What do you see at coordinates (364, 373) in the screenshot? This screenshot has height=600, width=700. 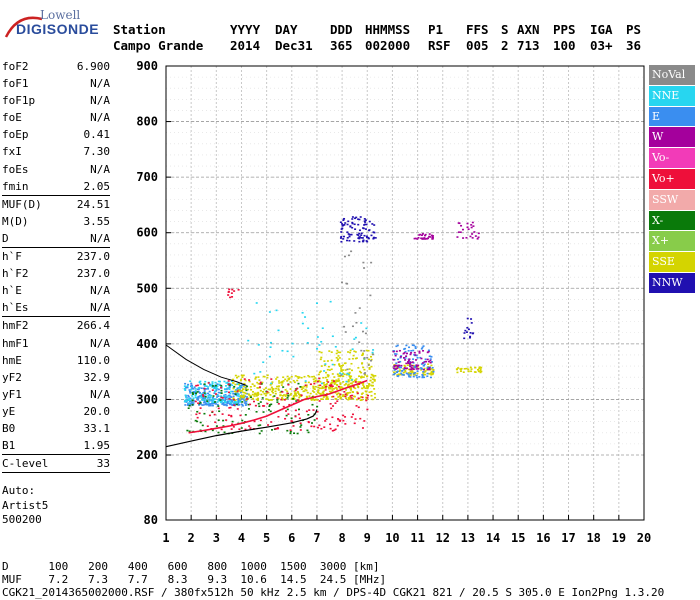 I see `echo-point-noval` at bounding box center [364, 373].